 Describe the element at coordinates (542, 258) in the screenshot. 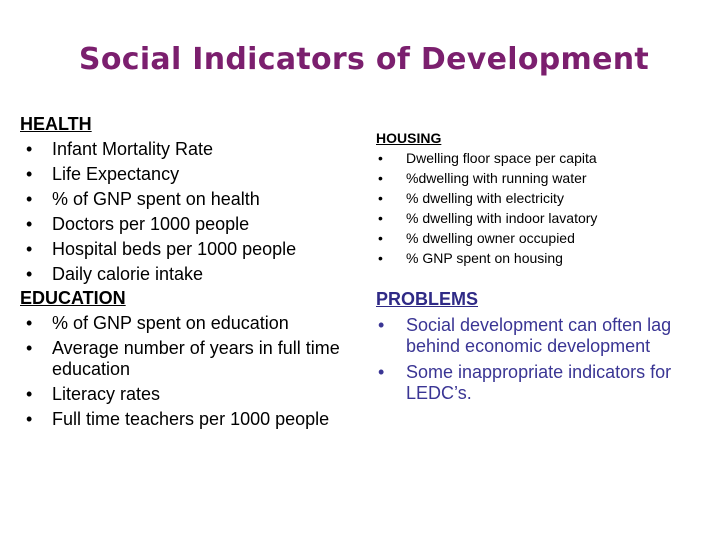

I see `list-item: % GNP spent on housing` at that location.